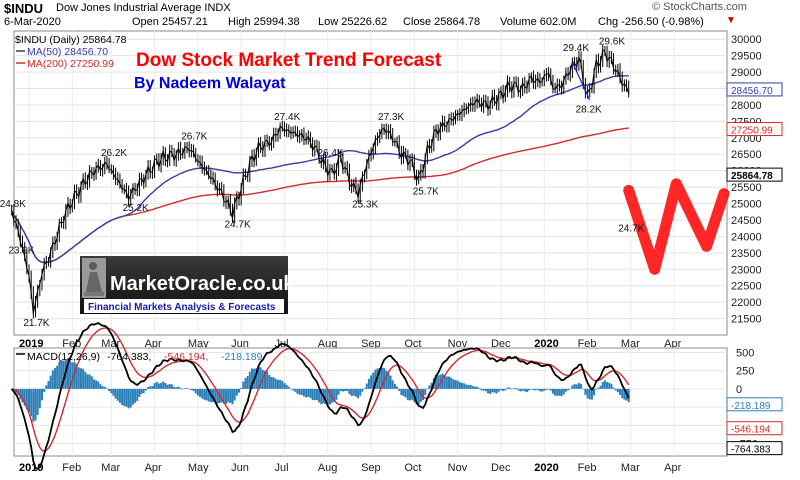  Describe the element at coordinates (676, 226) in the screenshot. I see `forecast-w-line` at that location.